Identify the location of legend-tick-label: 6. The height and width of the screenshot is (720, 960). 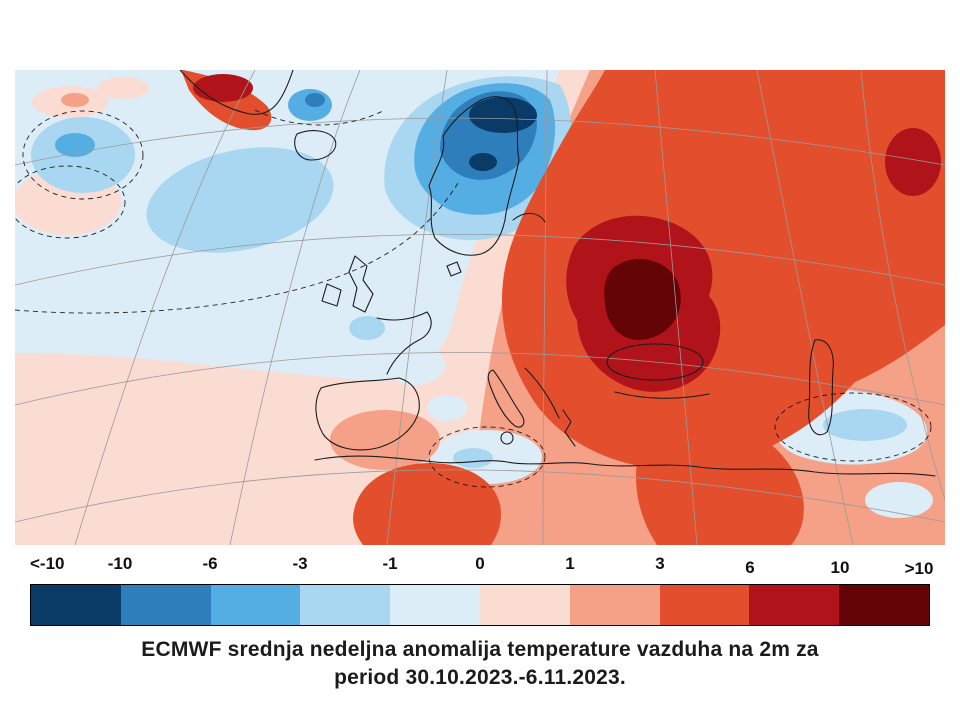
(750, 567).